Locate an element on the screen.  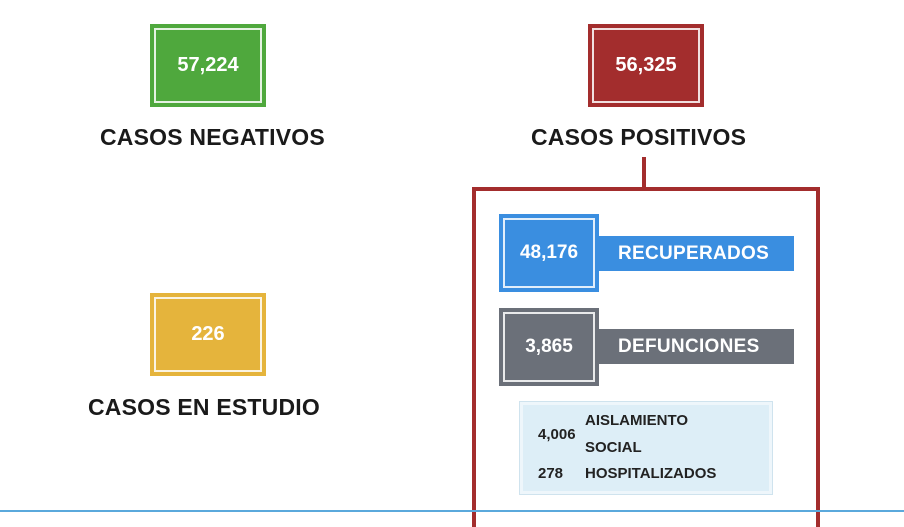
positivos-label: CASOS POSITIVOS is located at coordinates (639, 137).